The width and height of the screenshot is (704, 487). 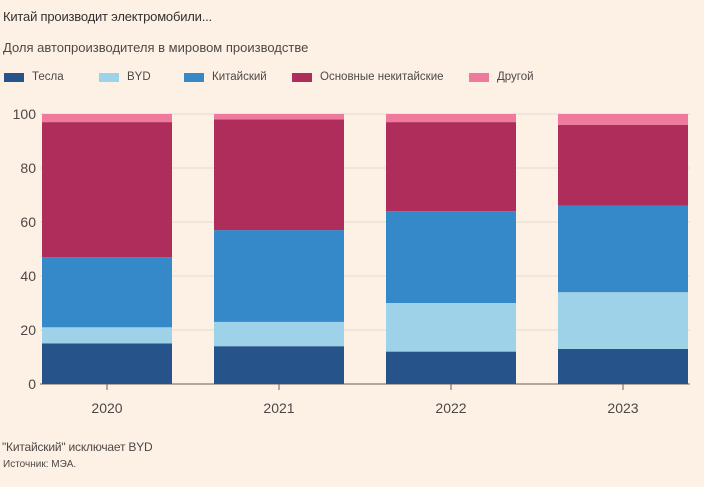 I want to click on x-tick-label: 2022, so click(x=450, y=408).